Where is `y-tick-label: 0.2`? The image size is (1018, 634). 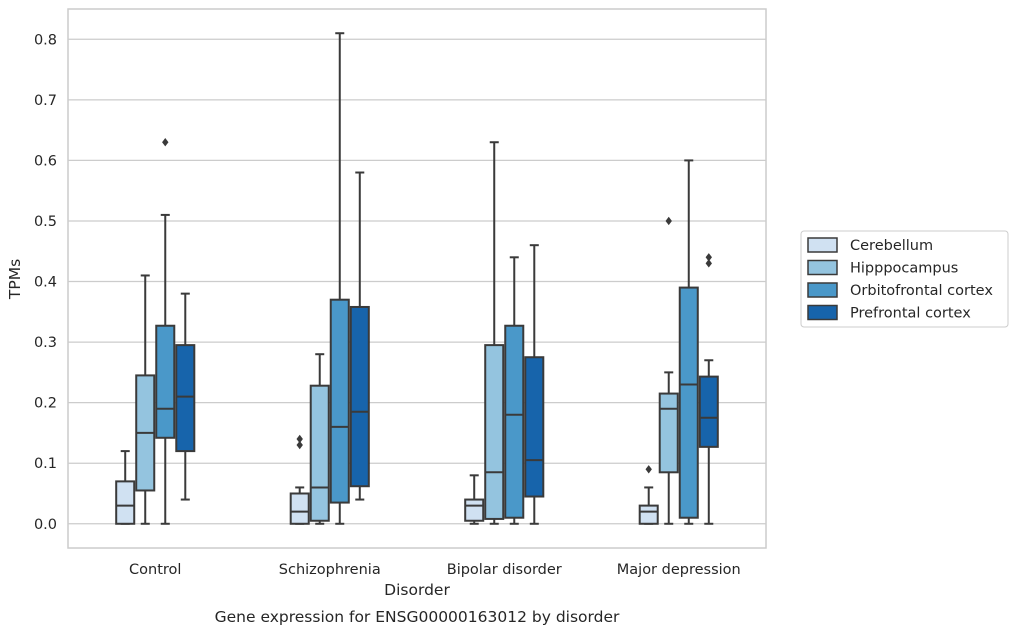 y-tick-label: 0.2 is located at coordinates (45, 404).